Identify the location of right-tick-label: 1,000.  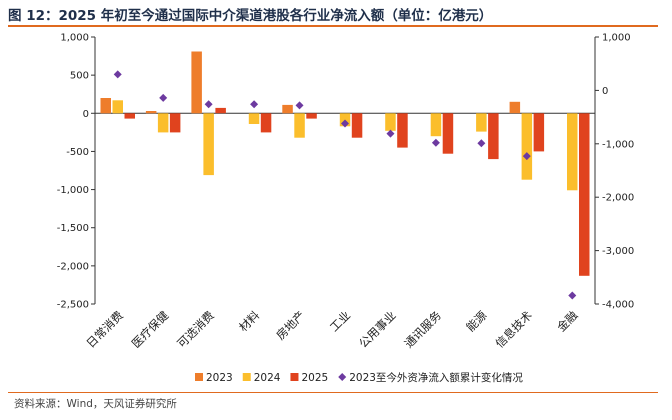
(616, 38).